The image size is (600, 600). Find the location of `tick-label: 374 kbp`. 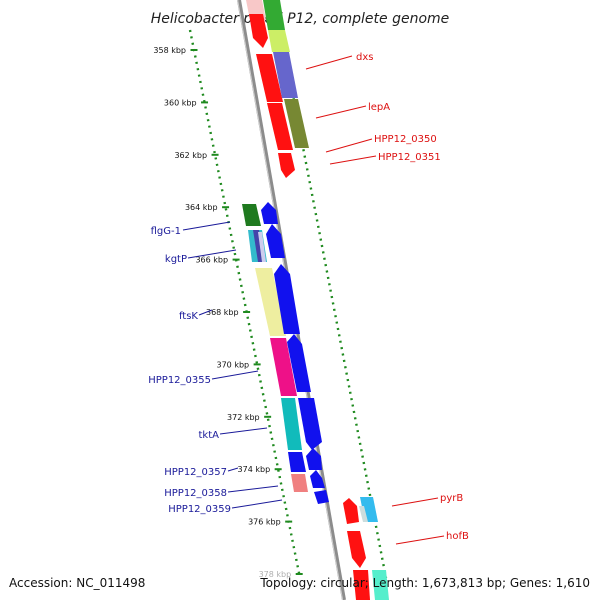

tick-label: 374 kbp is located at coordinates (254, 469).